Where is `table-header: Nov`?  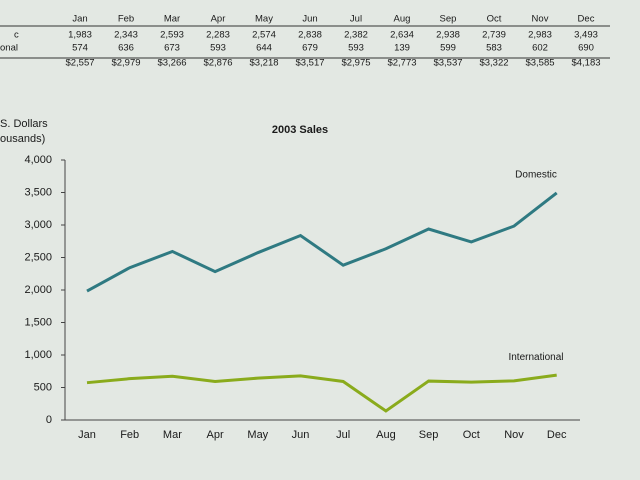
table-header: Nov is located at coordinates (540, 19).